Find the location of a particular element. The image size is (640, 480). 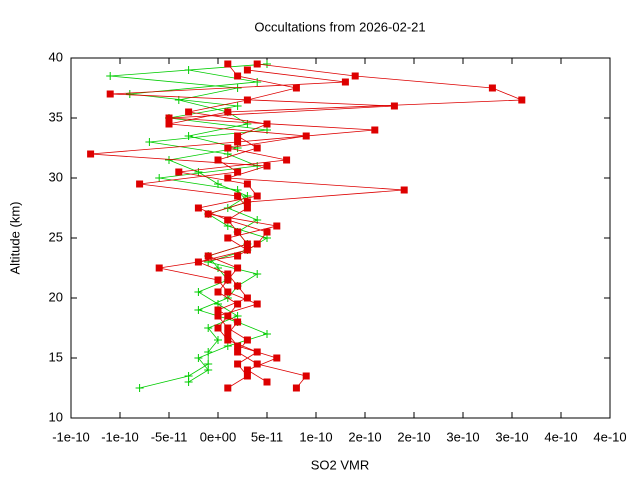

x-tick-label: 2e-10 is located at coordinates (413, 436).